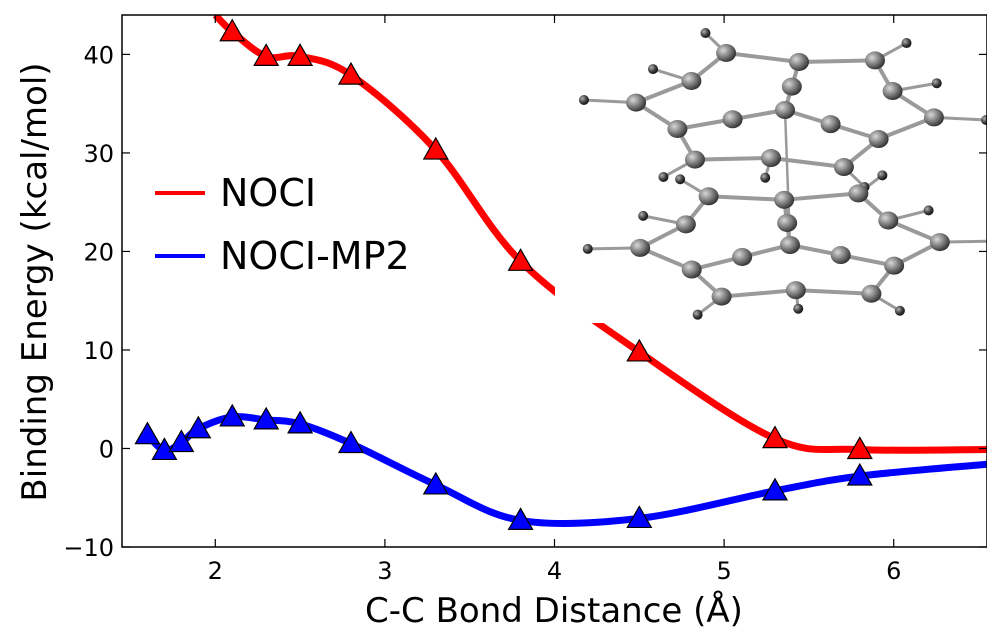  I want to click on x-tick-label: 2, so click(215, 571).